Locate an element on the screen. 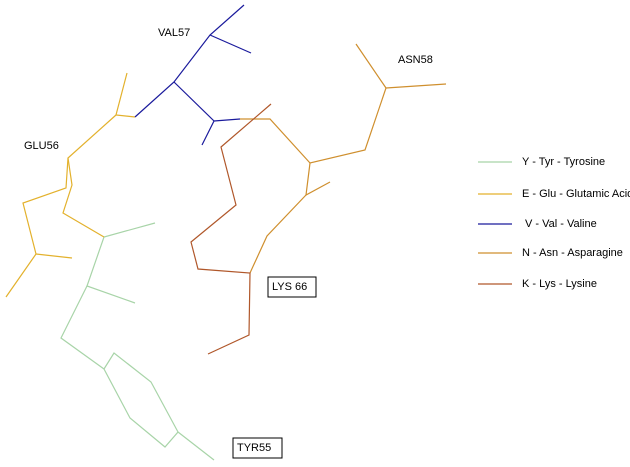  legend-label: N - Asn - Asparagine is located at coordinates (572, 253).